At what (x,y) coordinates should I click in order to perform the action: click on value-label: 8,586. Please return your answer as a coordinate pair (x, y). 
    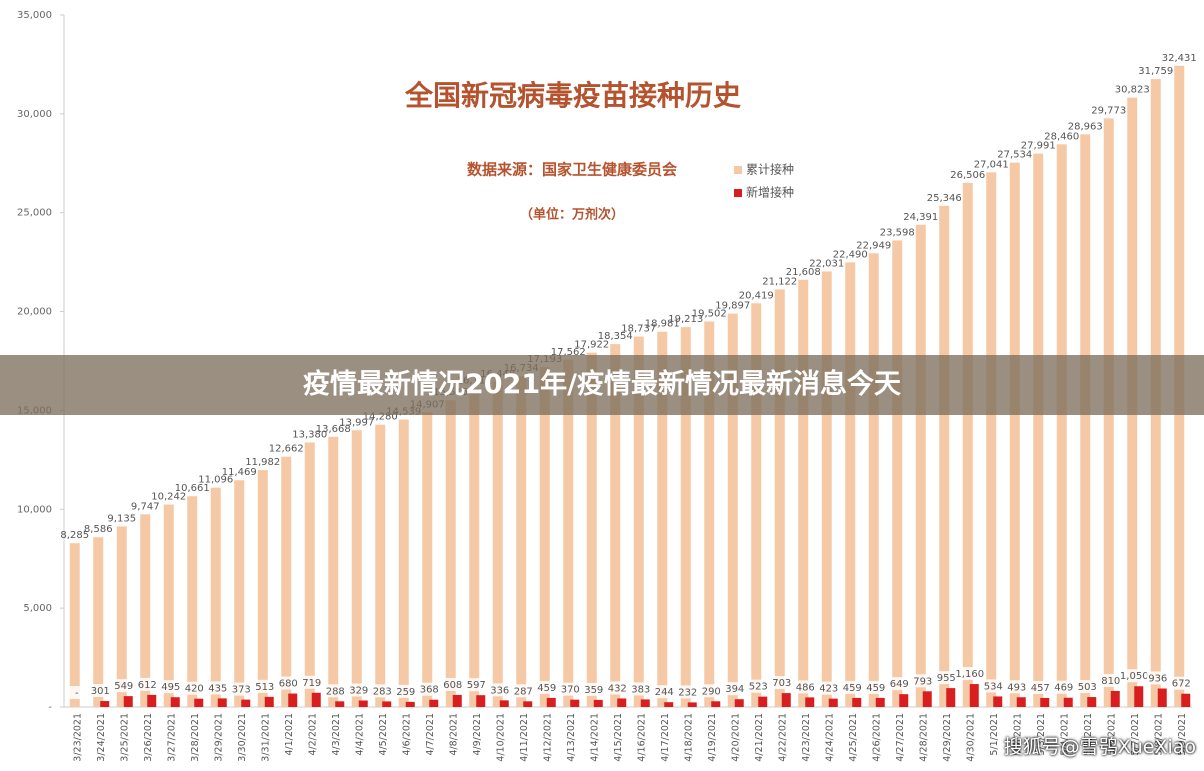
    Looking at the image, I should click on (98, 529).